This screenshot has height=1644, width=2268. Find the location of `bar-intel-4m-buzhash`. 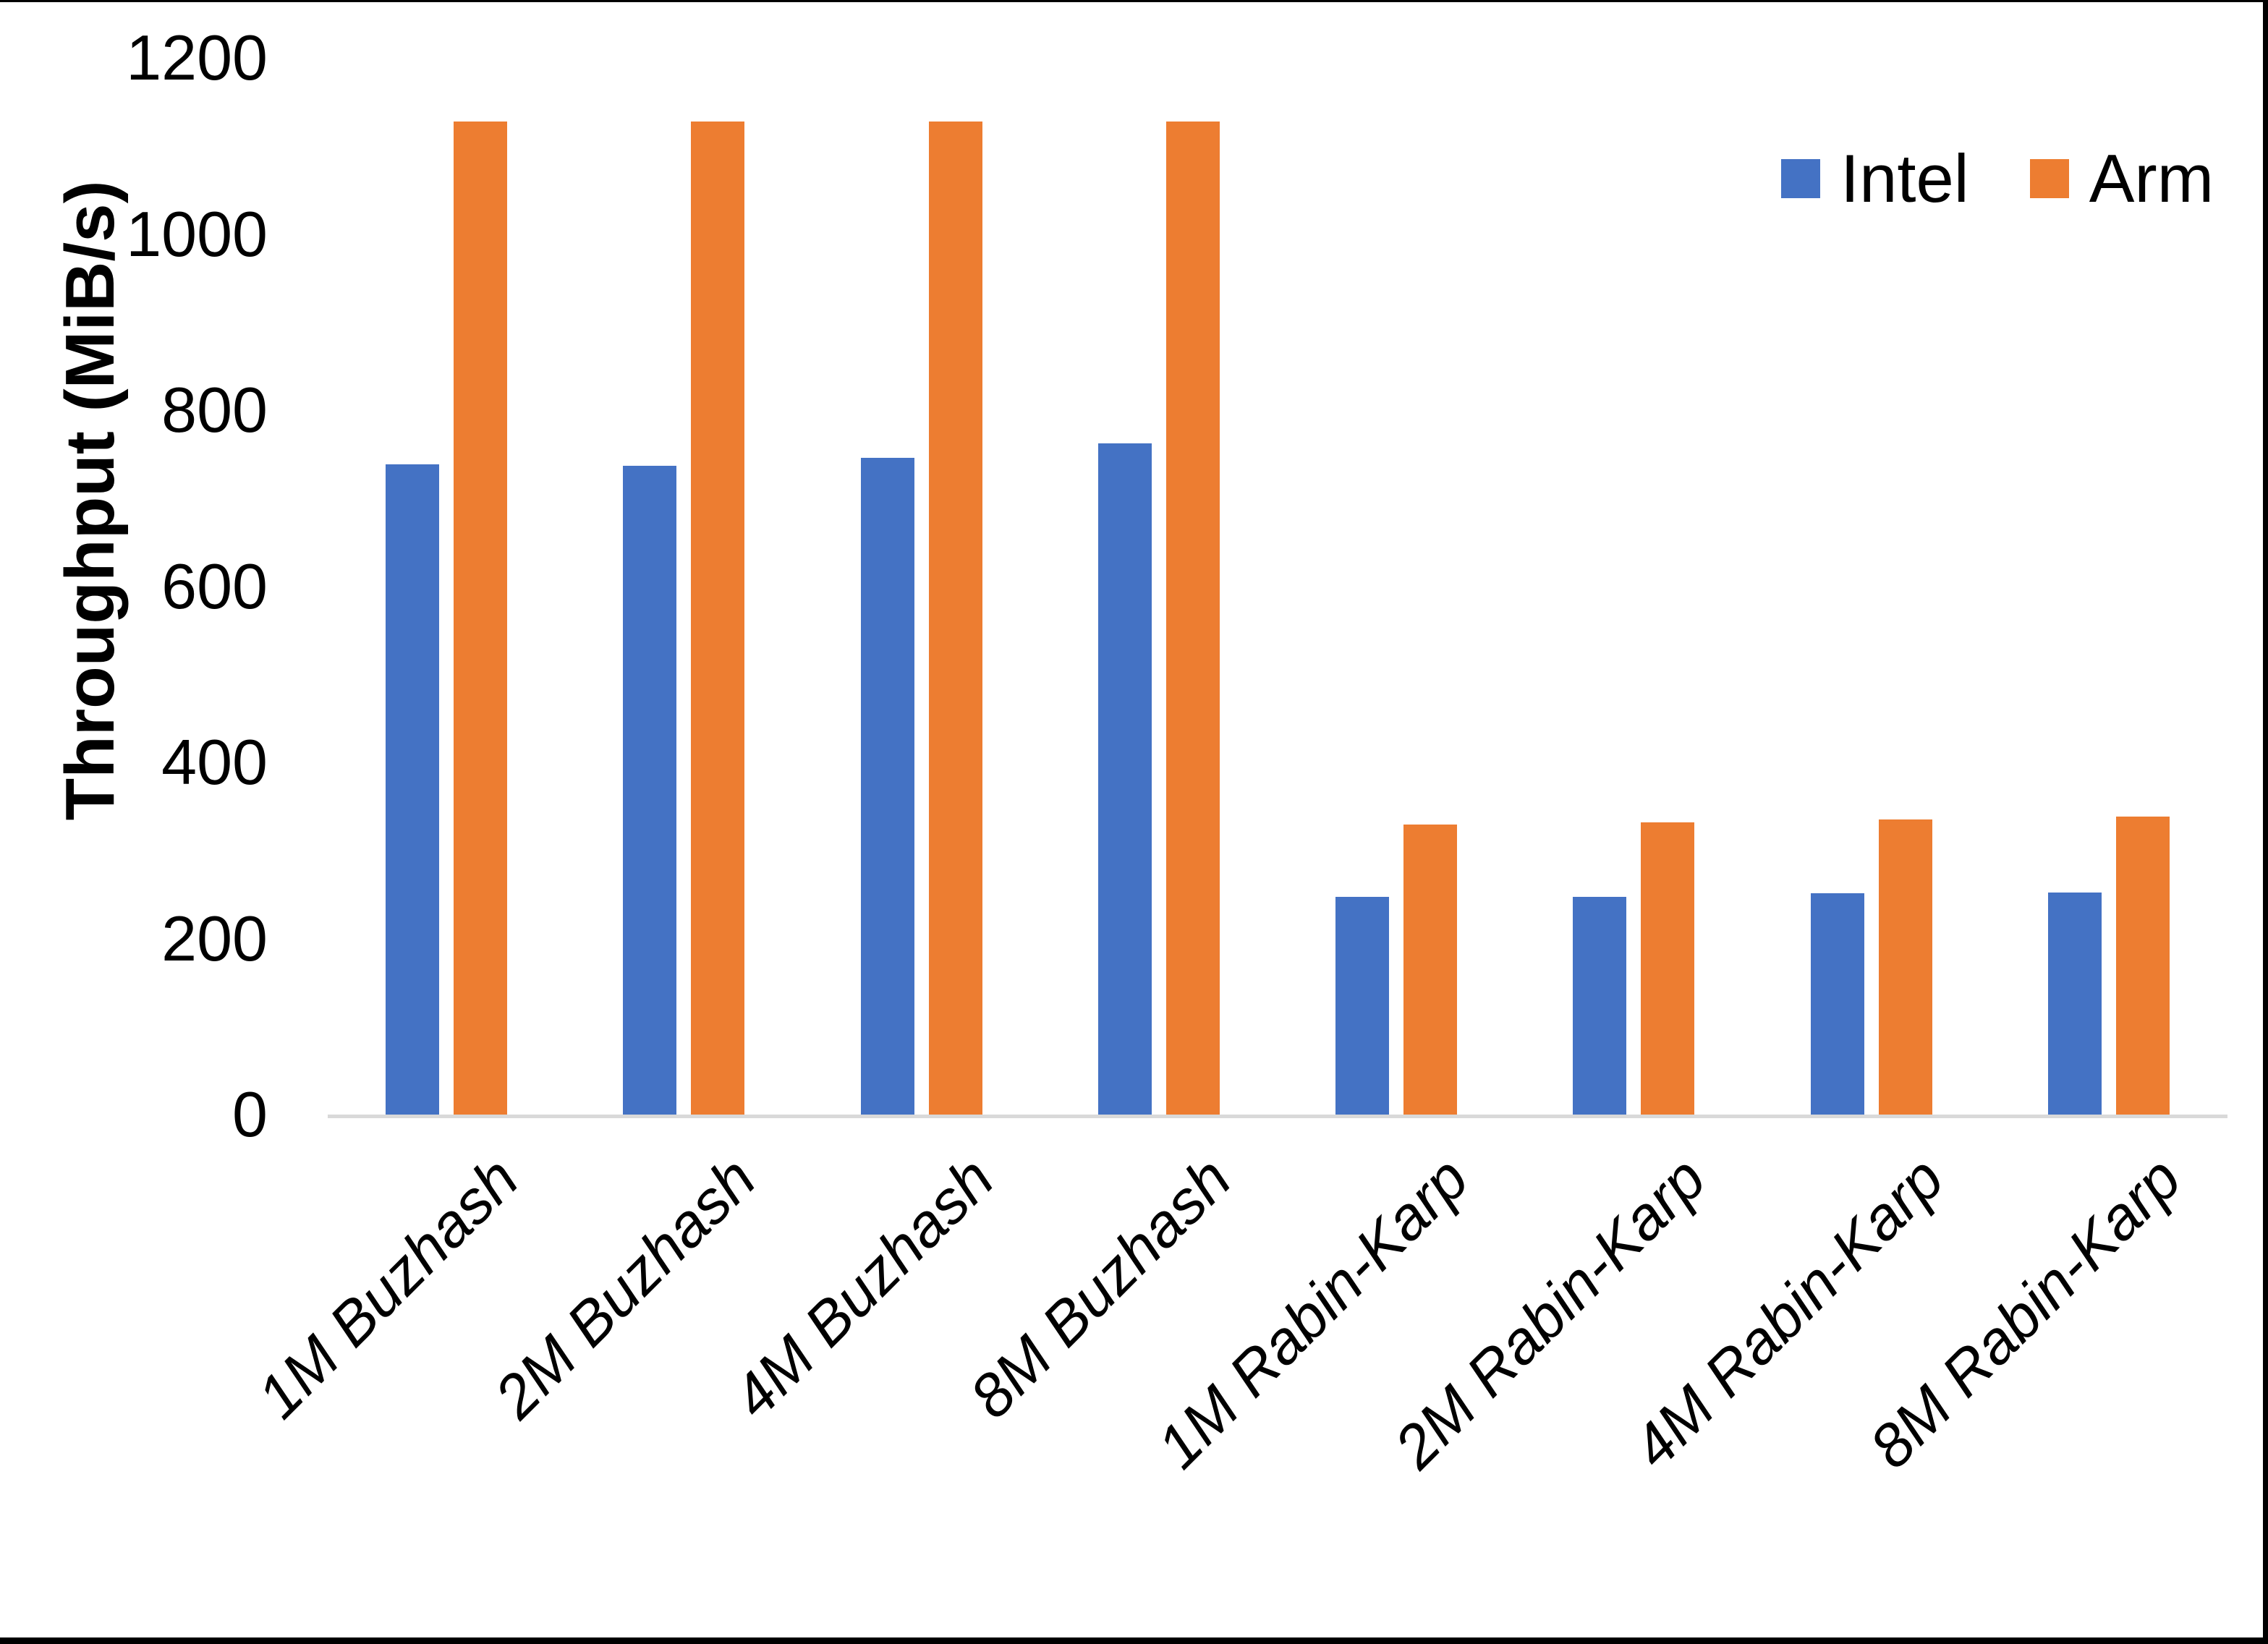

bar-intel-4m-buzhash is located at coordinates (887, 786).